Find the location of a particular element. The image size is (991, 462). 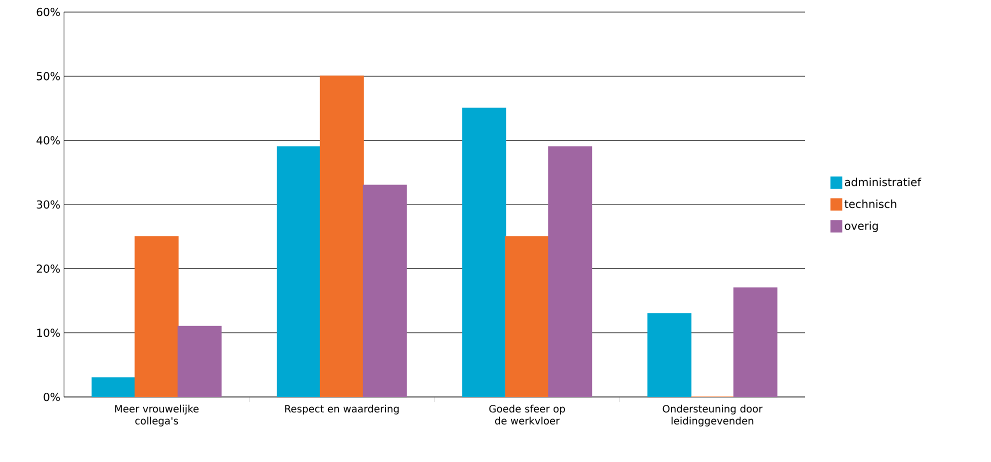

legend-label: administratief is located at coordinates (883, 182).